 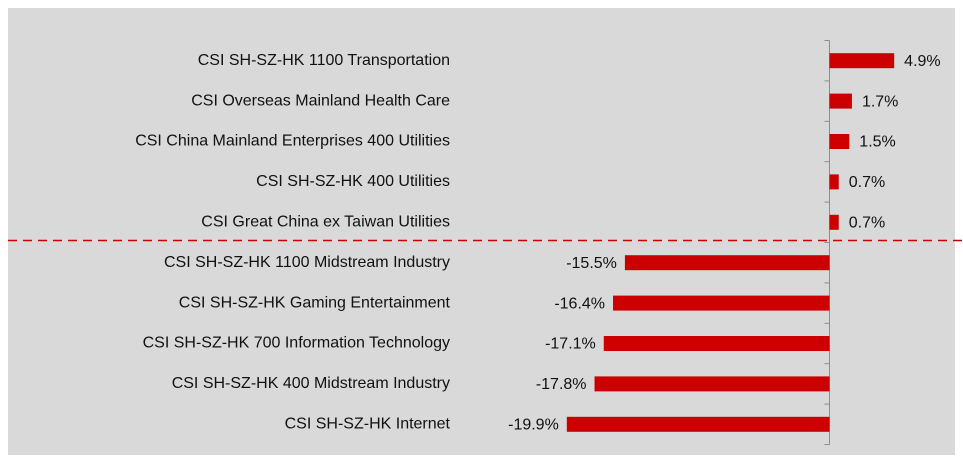 I want to click on category-label: CSI SH-SZ-HK Internet, so click(x=368, y=424).